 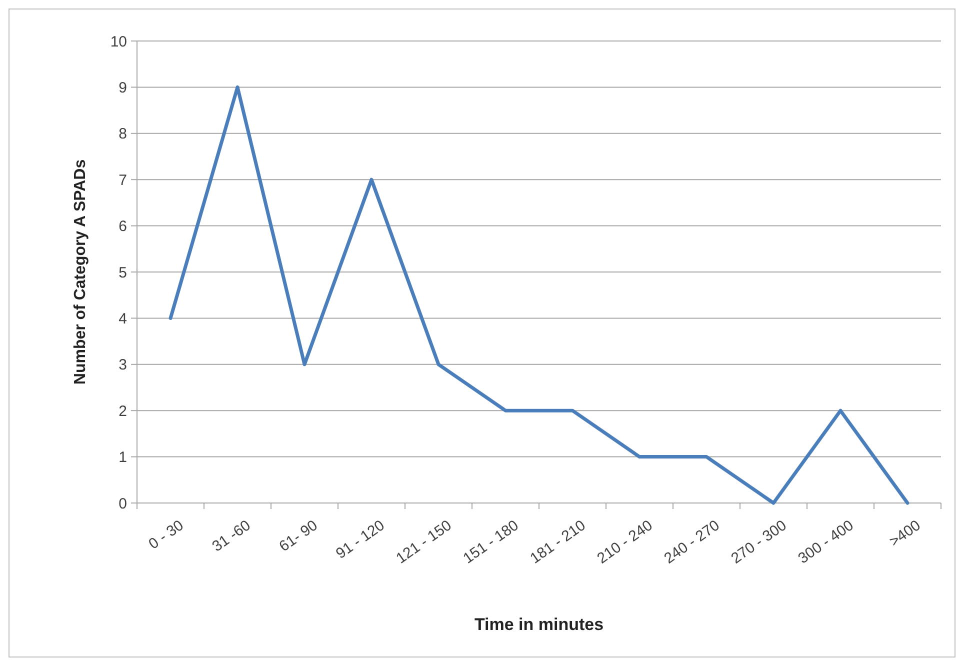 I want to click on y-tick-label: 10, so click(x=118, y=41).